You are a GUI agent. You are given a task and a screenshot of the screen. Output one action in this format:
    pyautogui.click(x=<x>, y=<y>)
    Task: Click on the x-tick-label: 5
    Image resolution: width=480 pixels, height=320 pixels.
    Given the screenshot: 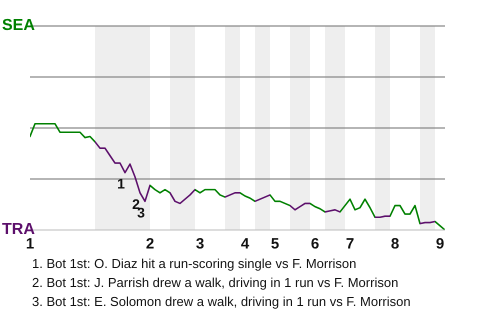 What is the action you would take?
    pyautogui.click(x=275, y=244)
    